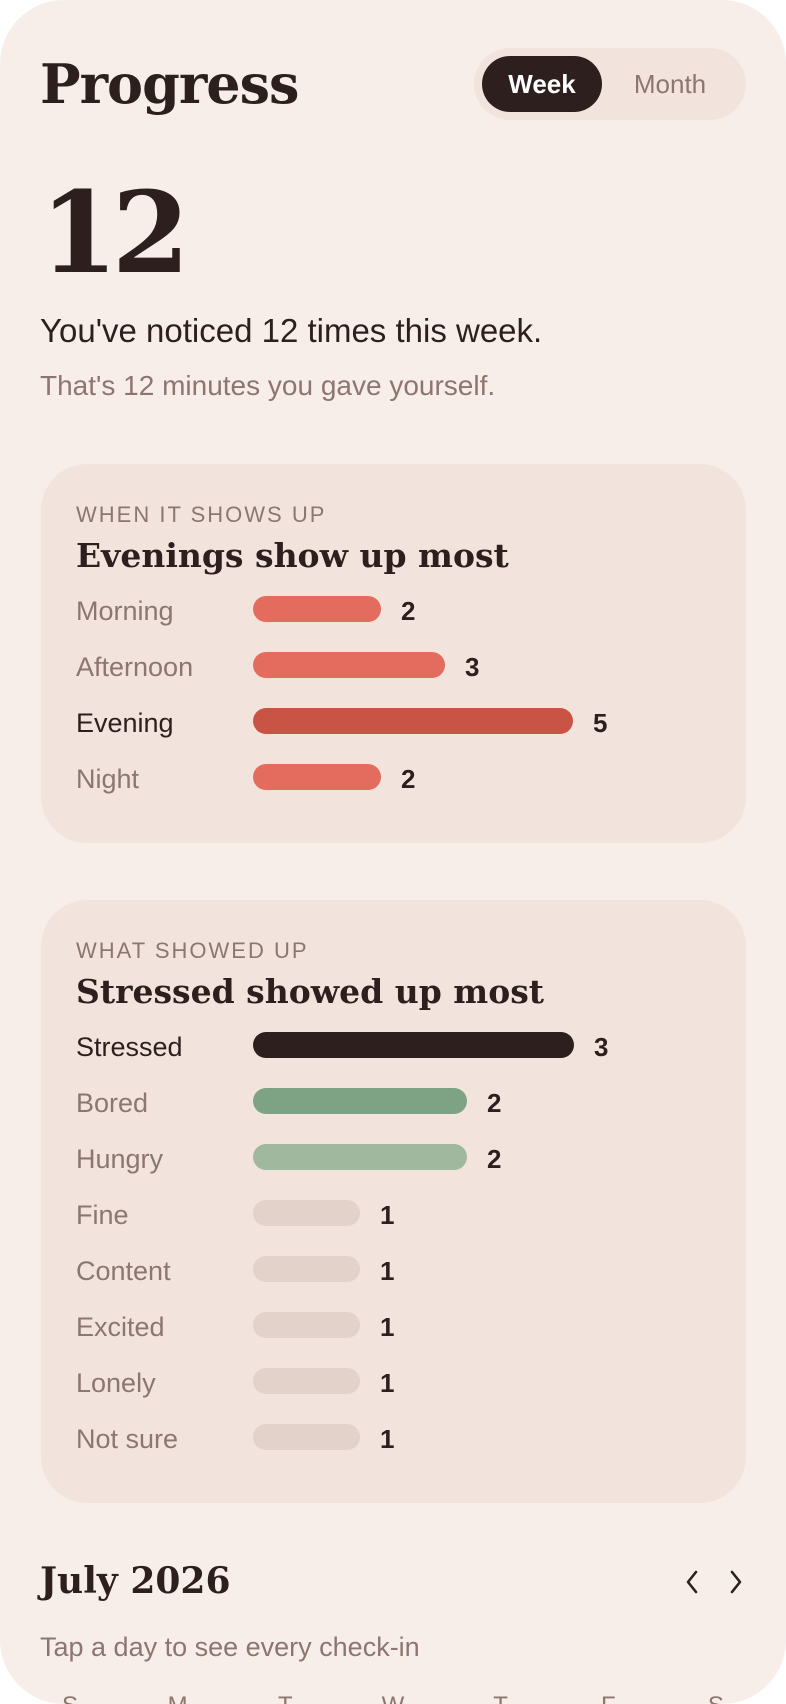 The width and height of the screenshot is (786, 1704). I want to click on week-toggle-button: Week, so click(542, 84).